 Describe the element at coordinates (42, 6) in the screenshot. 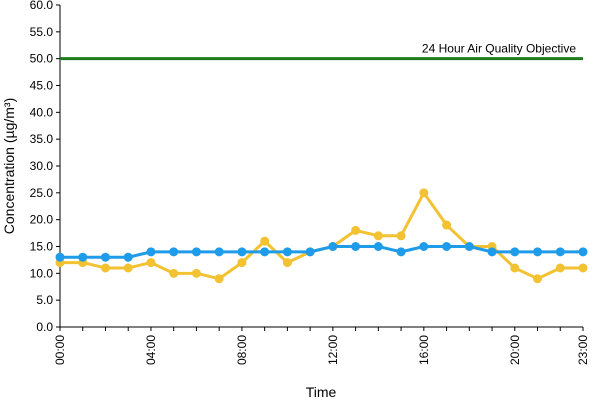

I see `y-tick-label: 60.0` at that location.